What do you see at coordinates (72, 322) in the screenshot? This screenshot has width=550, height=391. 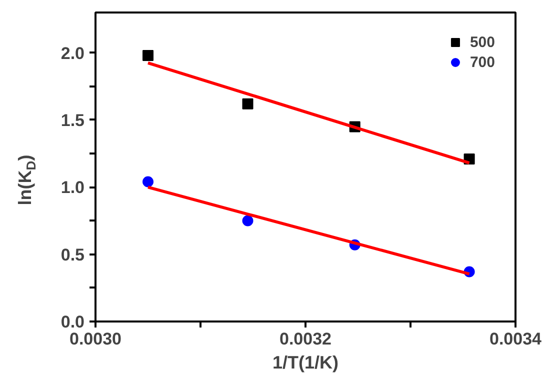 I see `y-tick-label: 0.0` at bounding box center [72, 322].